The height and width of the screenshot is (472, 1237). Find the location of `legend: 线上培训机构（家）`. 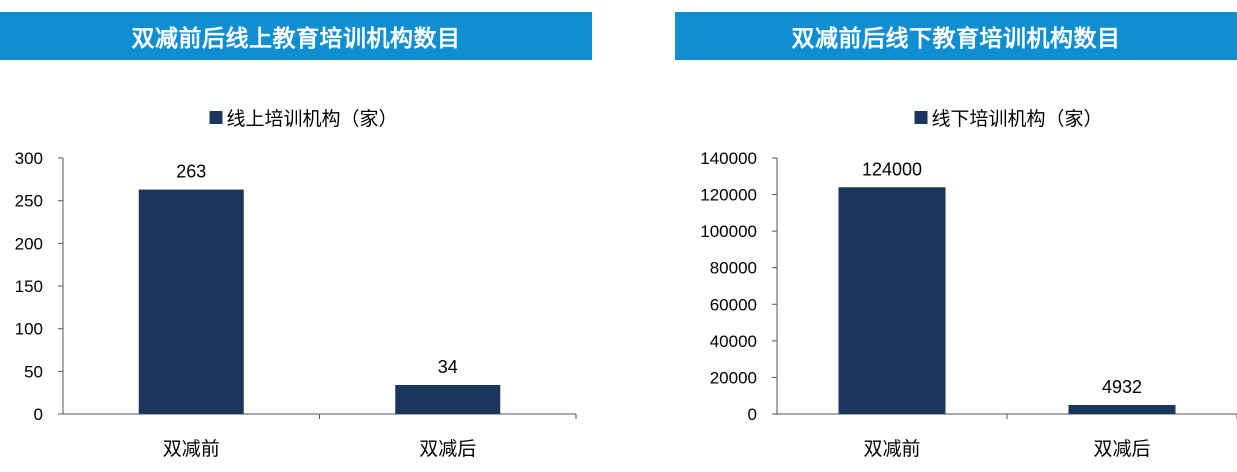

legend: 线上培训机构（家） is located at coordinates (303, 119).